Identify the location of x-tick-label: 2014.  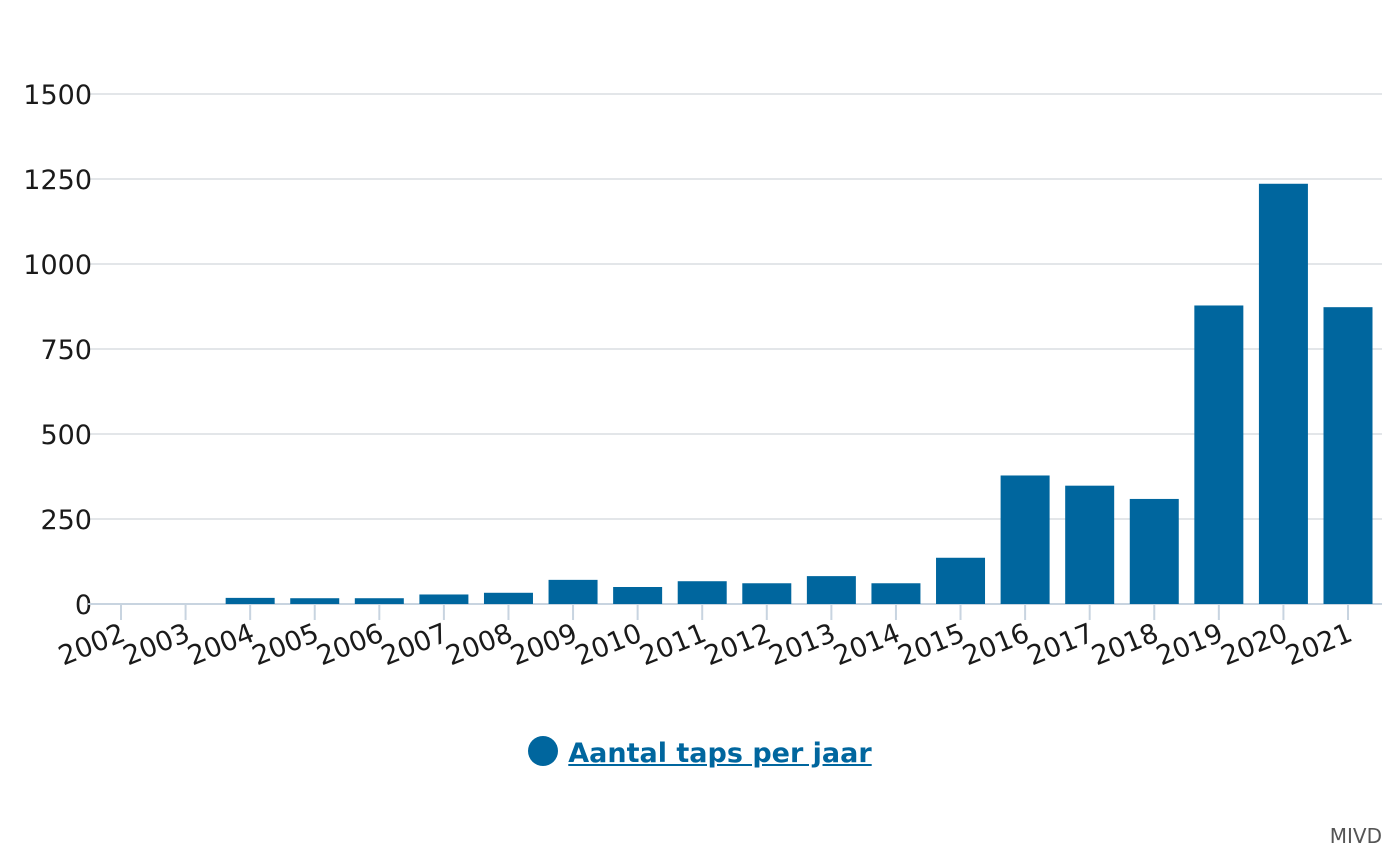
(866, 645).